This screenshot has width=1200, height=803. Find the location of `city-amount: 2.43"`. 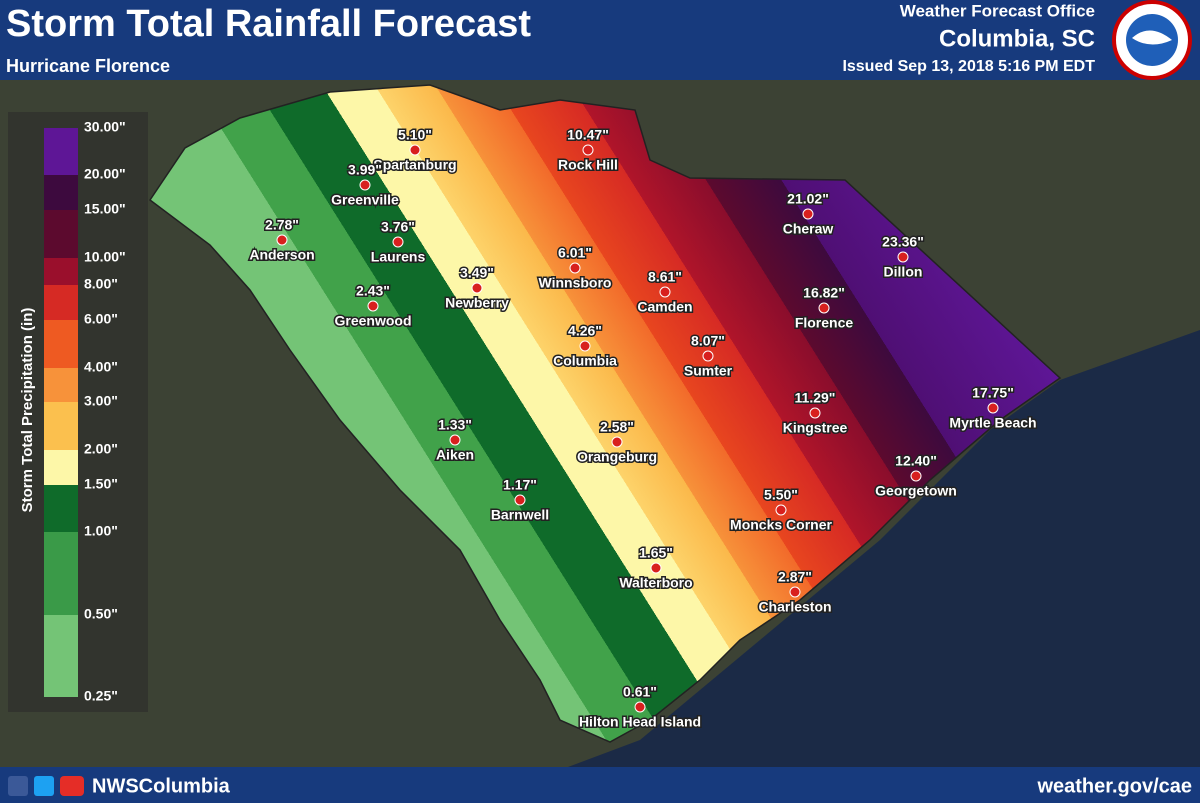

city-amount: 2.43" is located at coordinates (373, 291).